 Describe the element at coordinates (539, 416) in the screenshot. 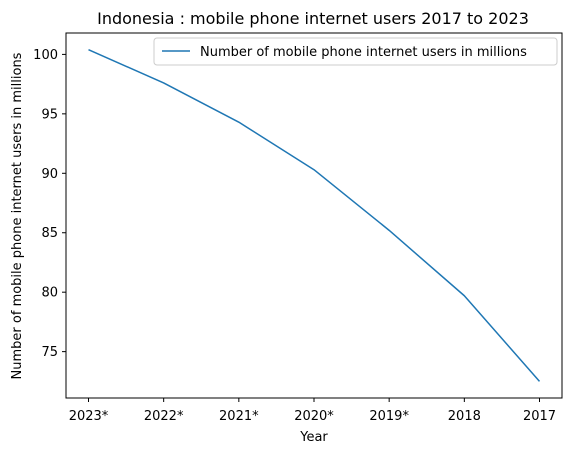

I see `x-tick-label: 2017` at that location.